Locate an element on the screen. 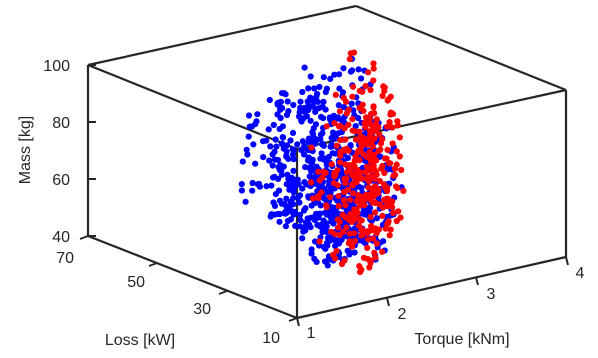 Image resolution: width=598 pixels, height=358 pixels. y-tick-labels: 70 50 30 10 is located at coordinates (168, 298).